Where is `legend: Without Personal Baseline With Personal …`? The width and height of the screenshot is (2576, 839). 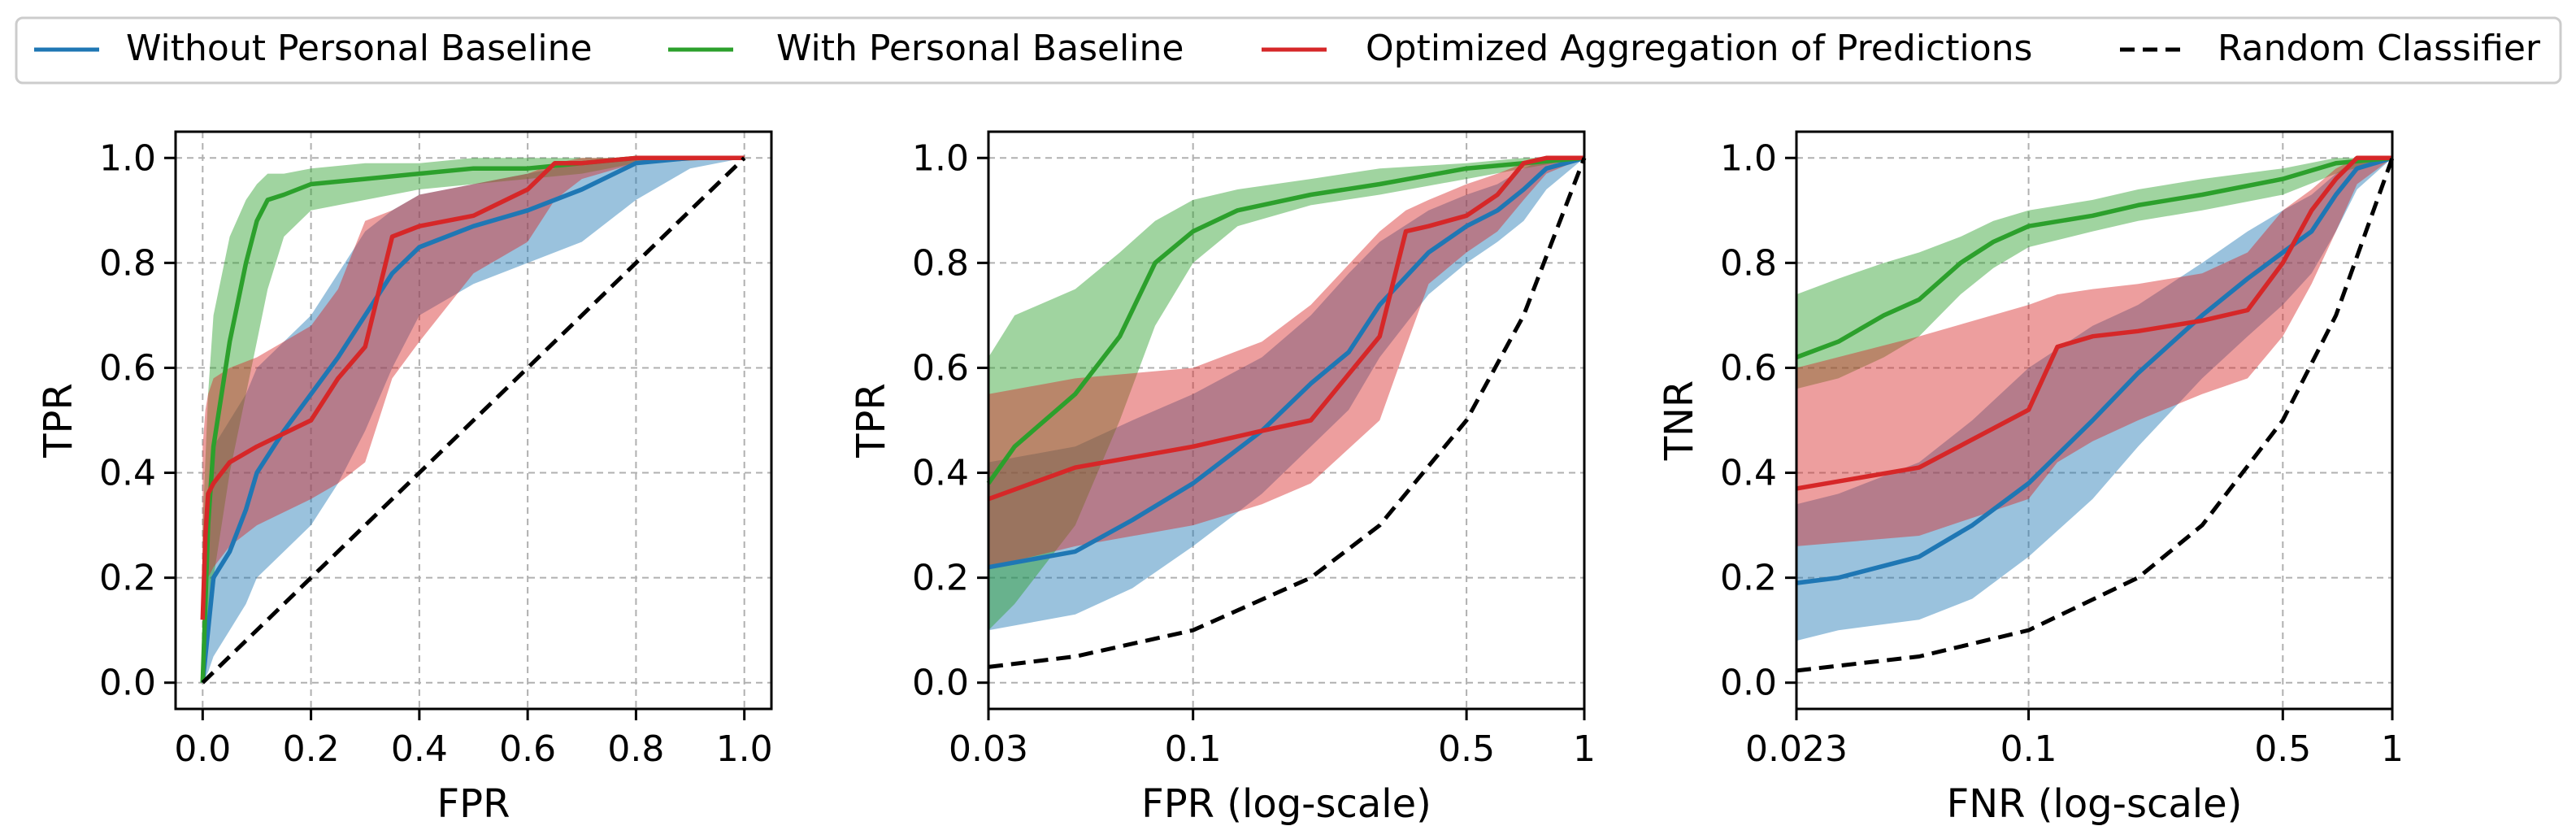 legend: Without Personal Baseline With Personal … is located at coordinates (1288, 50).